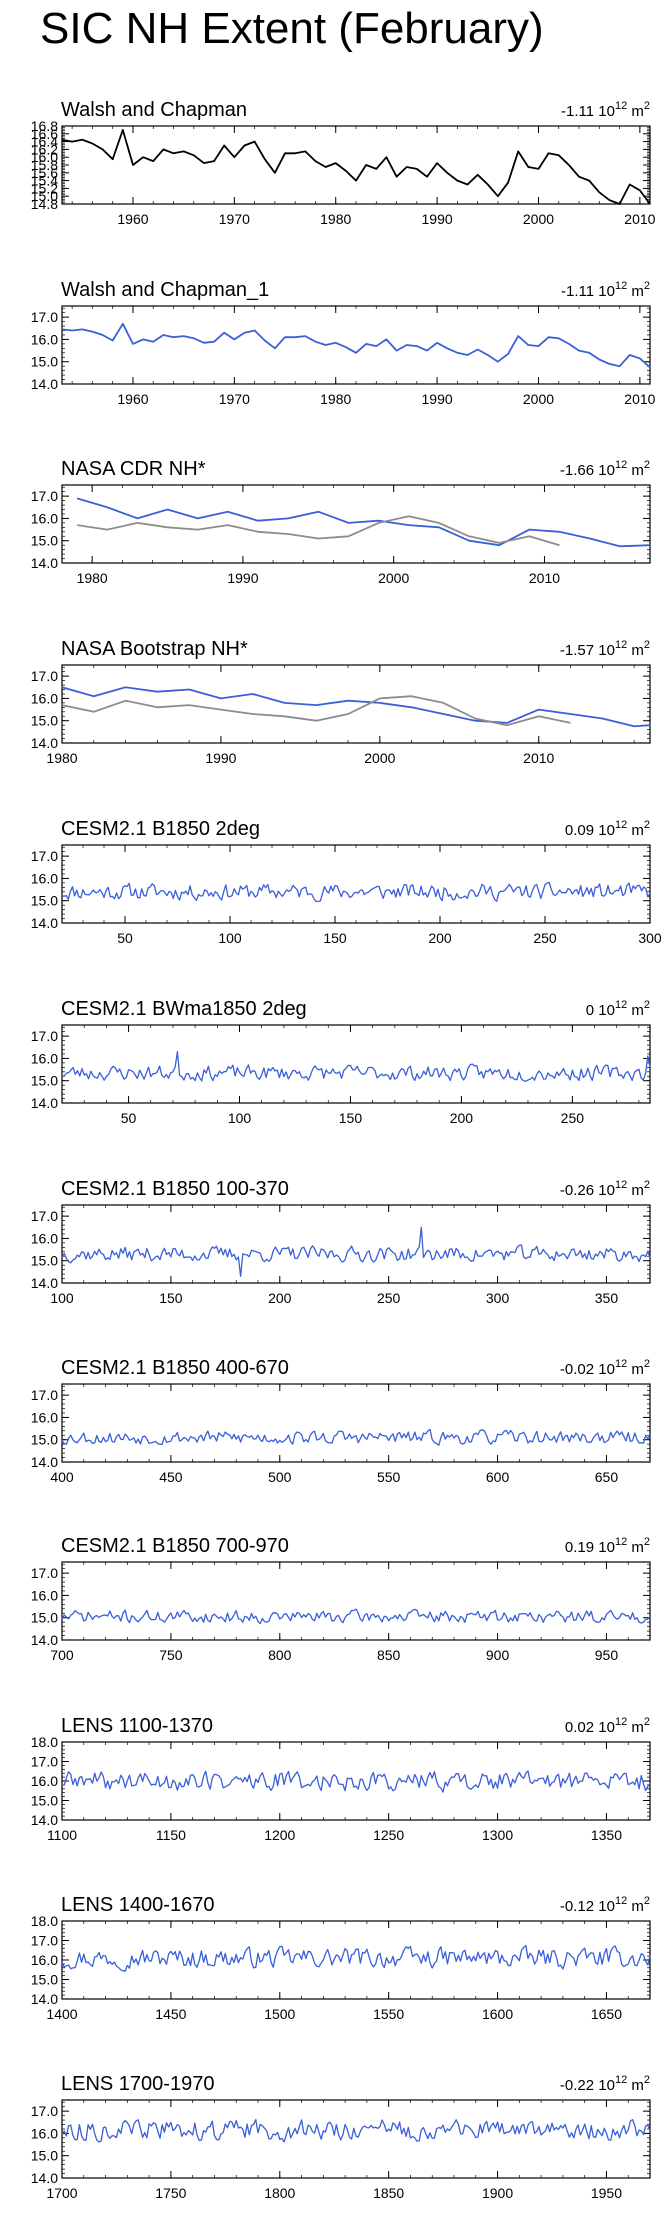 The width and height of the screenshot is (668, 2222). Describe the element at coordinates (605, 110) in the screenshot. I see `panel-trend: -1.11 1012 m2` at that location.